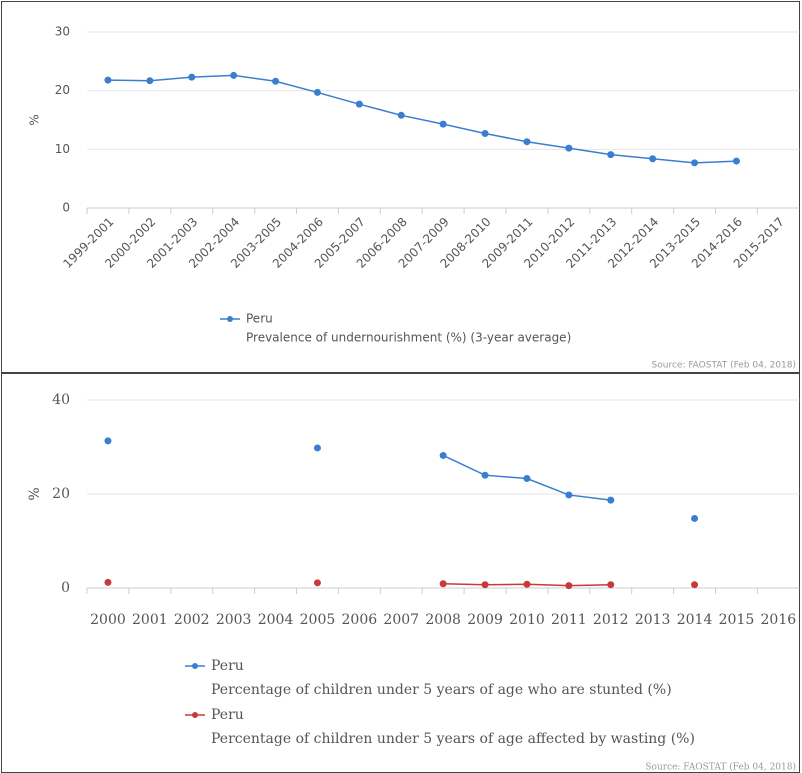  I want to click on x-tick-label: 2015, so click(737, 620).